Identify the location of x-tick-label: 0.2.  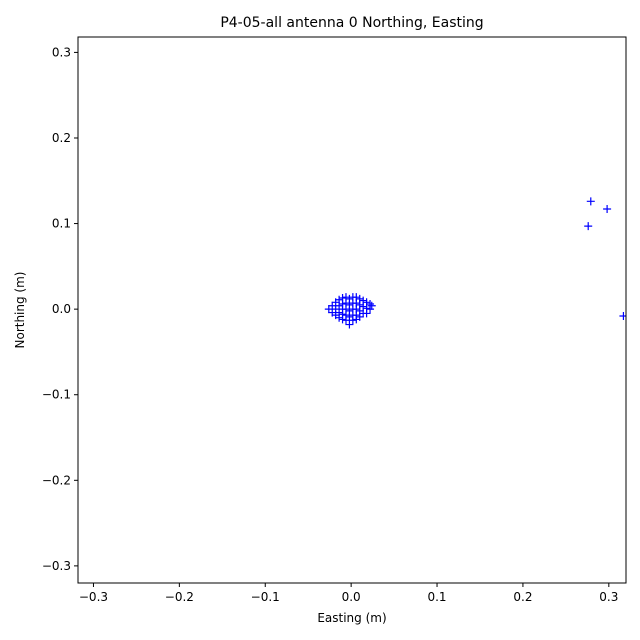
(522, 597).